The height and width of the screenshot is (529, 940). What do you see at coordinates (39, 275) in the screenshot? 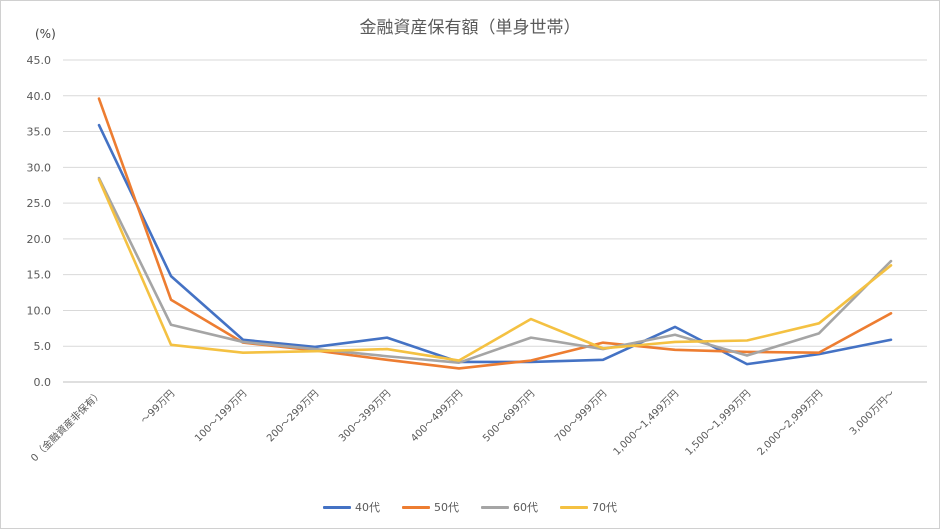
I see `y-tick-label: 15.0` at bounding box center [39, 275].